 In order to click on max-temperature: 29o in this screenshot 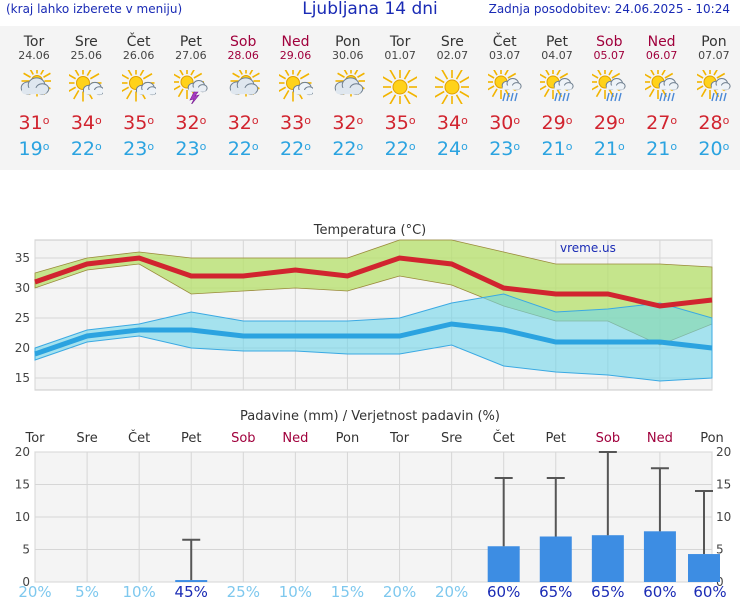, I will do `click(557, 123)`.